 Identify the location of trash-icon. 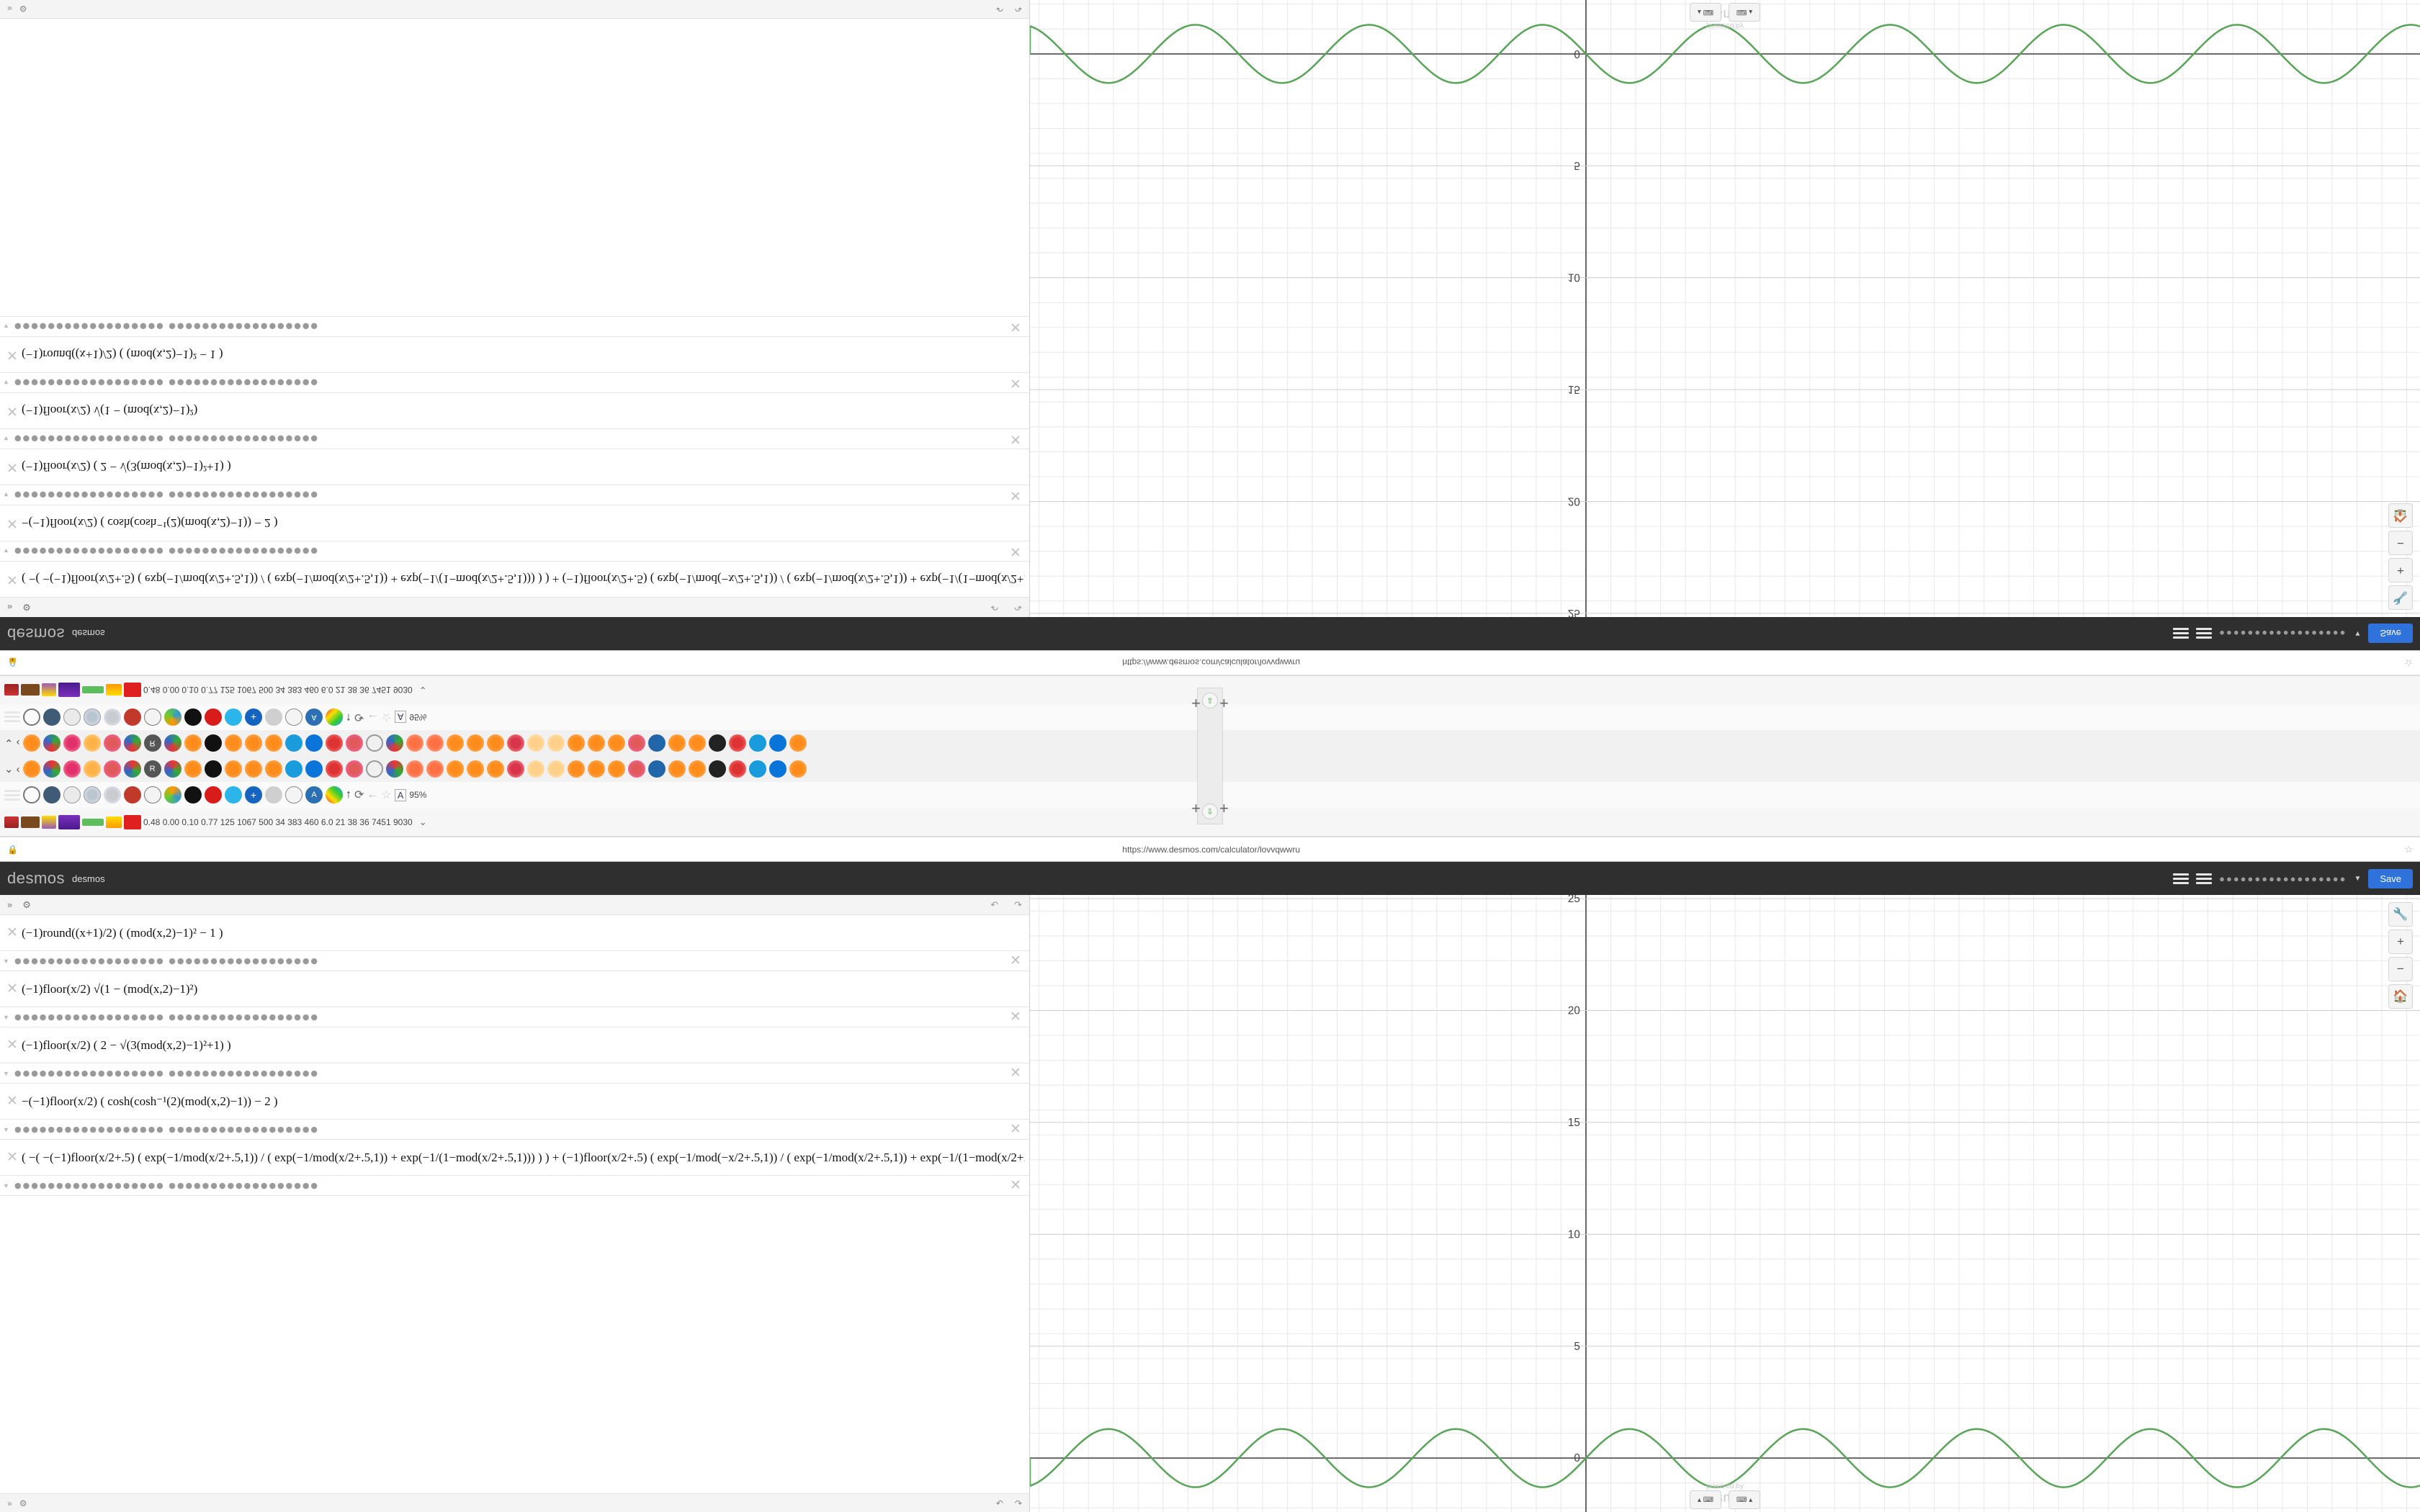
(193, 717).